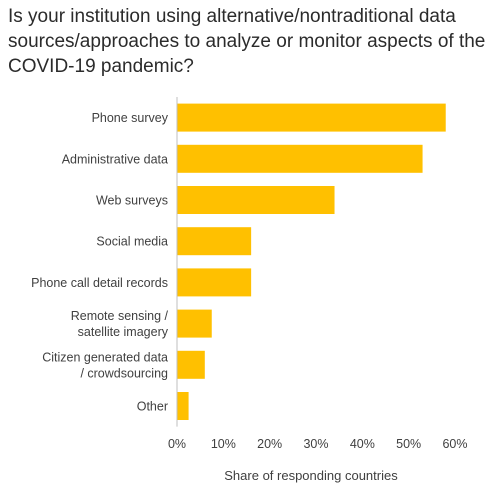  I want to click on x-tick-label: 50%, so click(408, 444).